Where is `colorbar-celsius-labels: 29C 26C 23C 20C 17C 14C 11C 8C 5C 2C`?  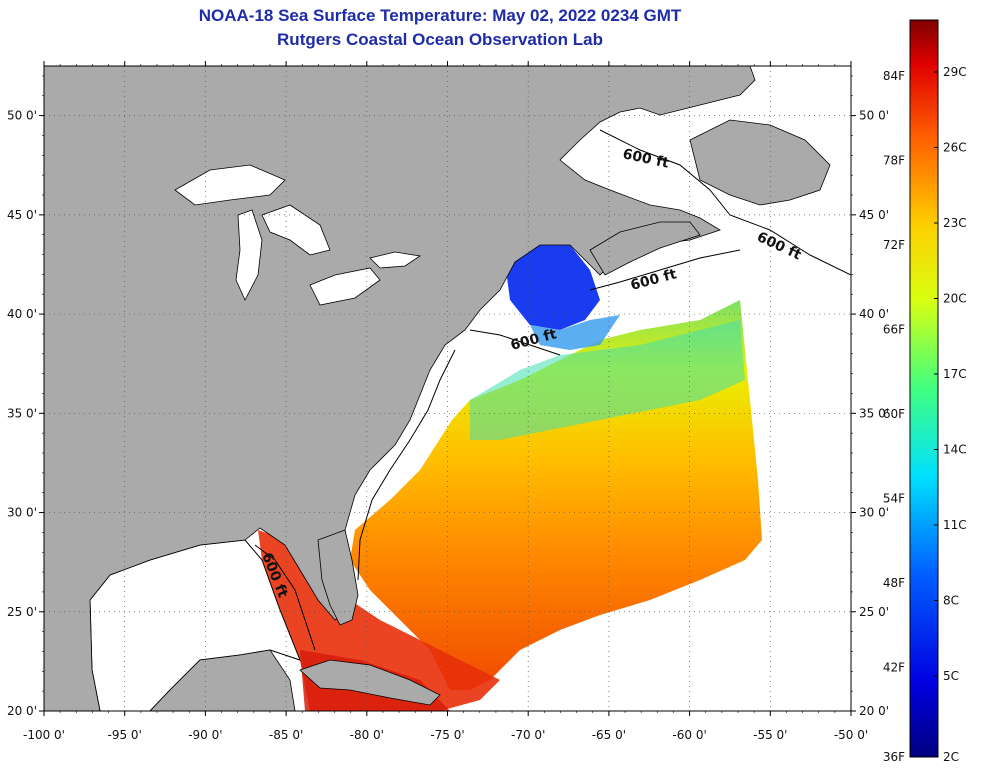 colorbar-celsius-labels: 29C 26C 23C 20C 17C 14C 11C 8C 5C 2C is located at coordinates (950, 414).